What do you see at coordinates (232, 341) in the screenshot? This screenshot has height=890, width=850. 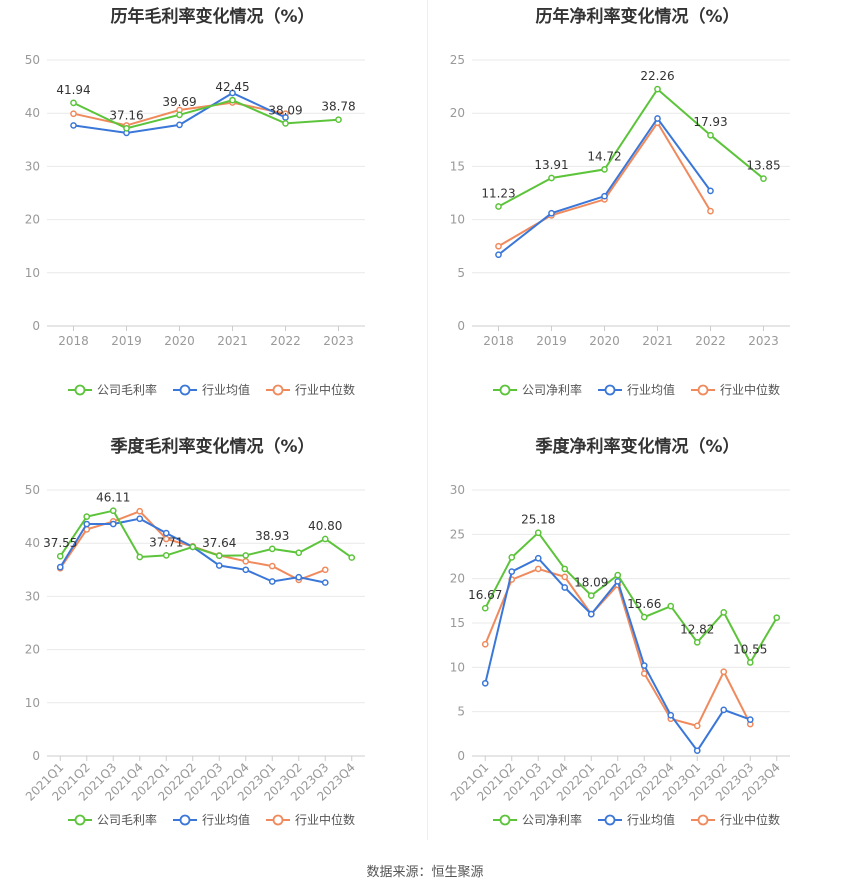 I see `x-tick-label: 2021` at bounding box center [232, 341].